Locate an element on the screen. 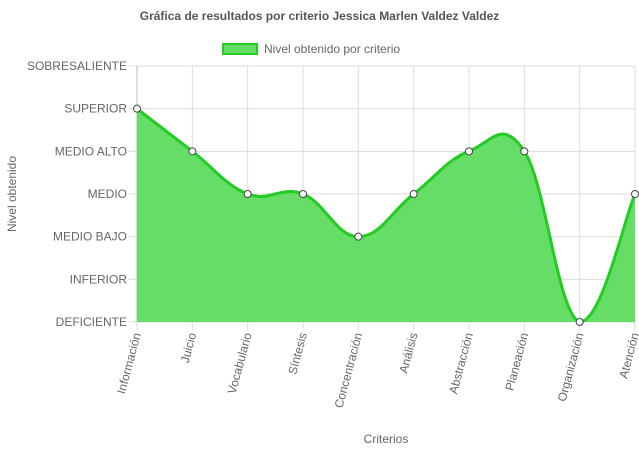 This screenshot has height=452, width=639. y-tick-label: MEDIO BAJO is located at coordinates (90, 237).